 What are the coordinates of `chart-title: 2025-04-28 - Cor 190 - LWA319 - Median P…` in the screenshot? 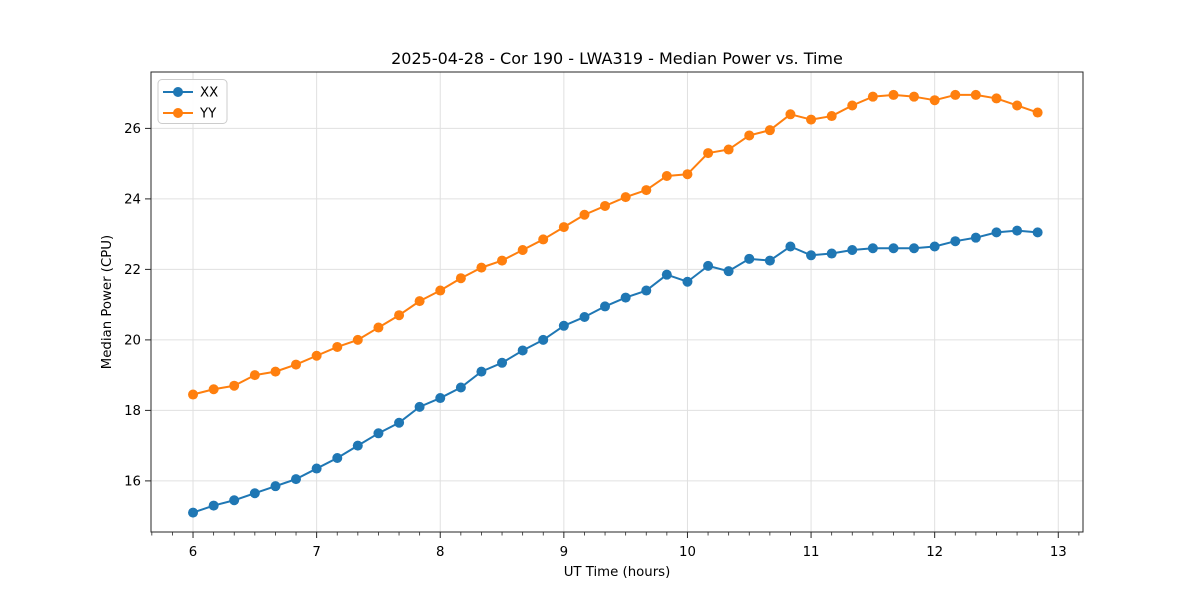 It's located at (617, 58).